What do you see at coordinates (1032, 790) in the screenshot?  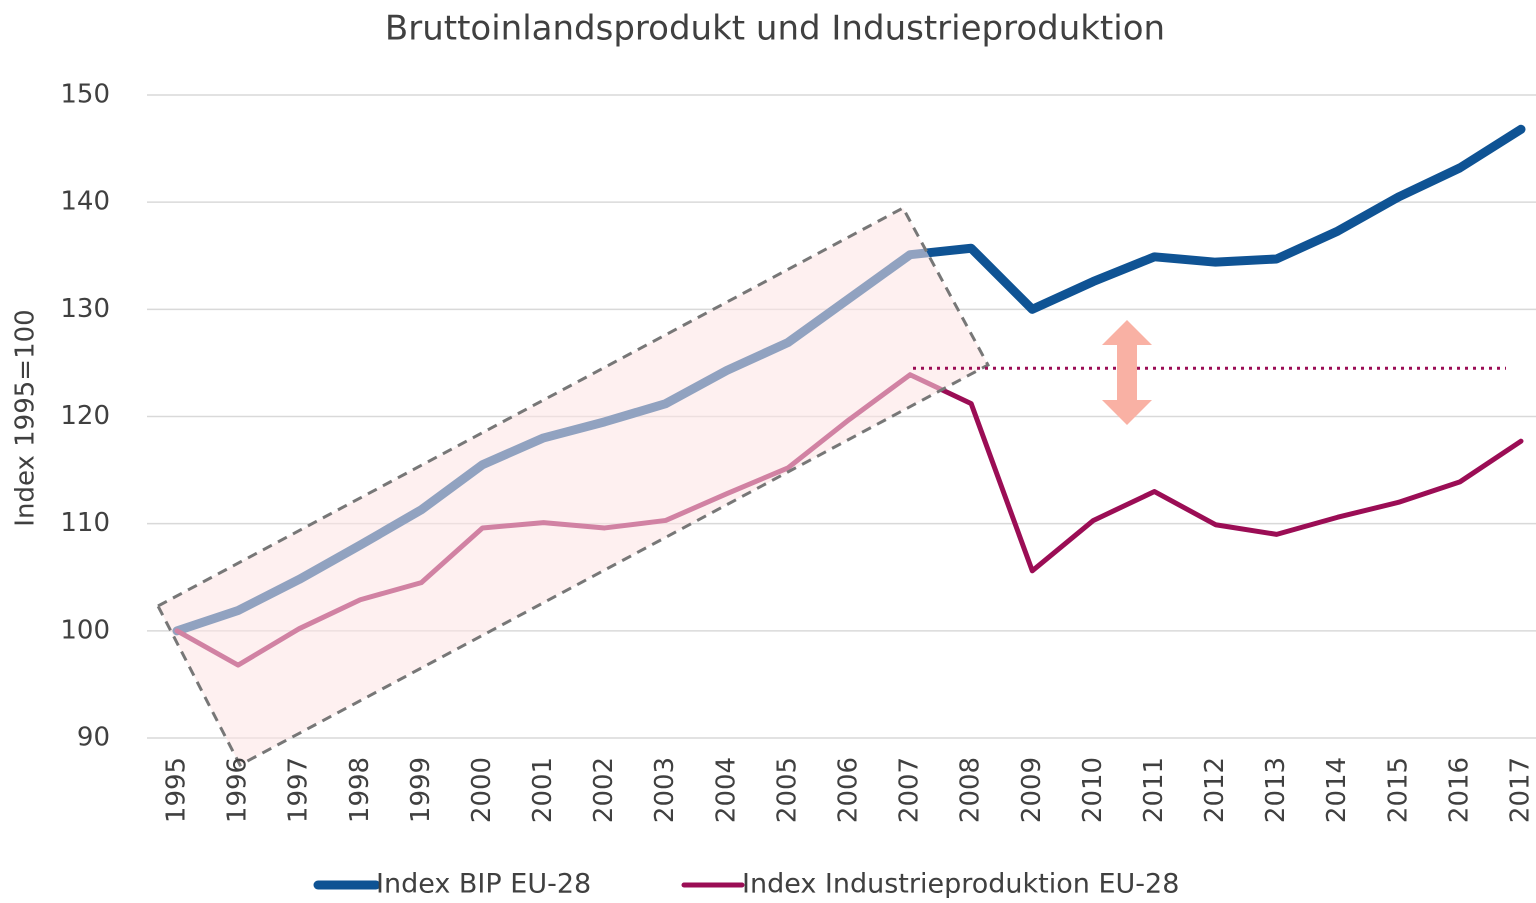 I see `x-tick-label: 2009` at bounding box center [1032, 790].